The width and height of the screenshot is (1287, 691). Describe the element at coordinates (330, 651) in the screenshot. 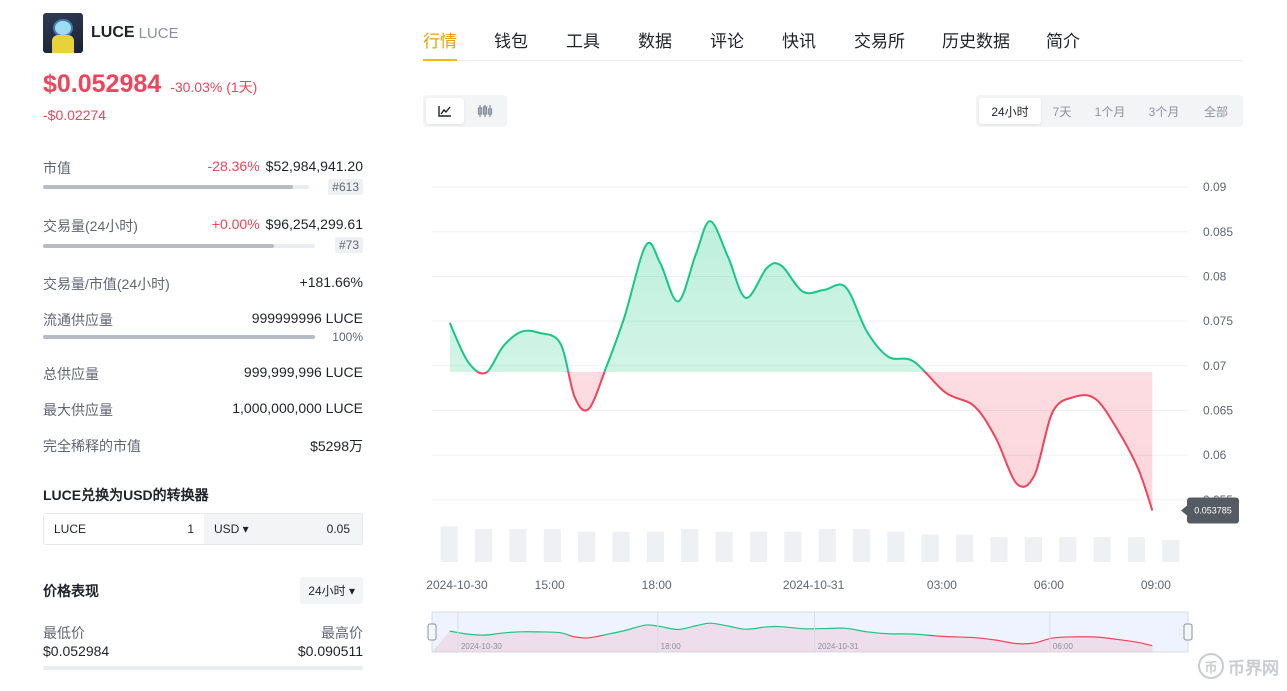

I see `high-value: $0.090511` at that location.